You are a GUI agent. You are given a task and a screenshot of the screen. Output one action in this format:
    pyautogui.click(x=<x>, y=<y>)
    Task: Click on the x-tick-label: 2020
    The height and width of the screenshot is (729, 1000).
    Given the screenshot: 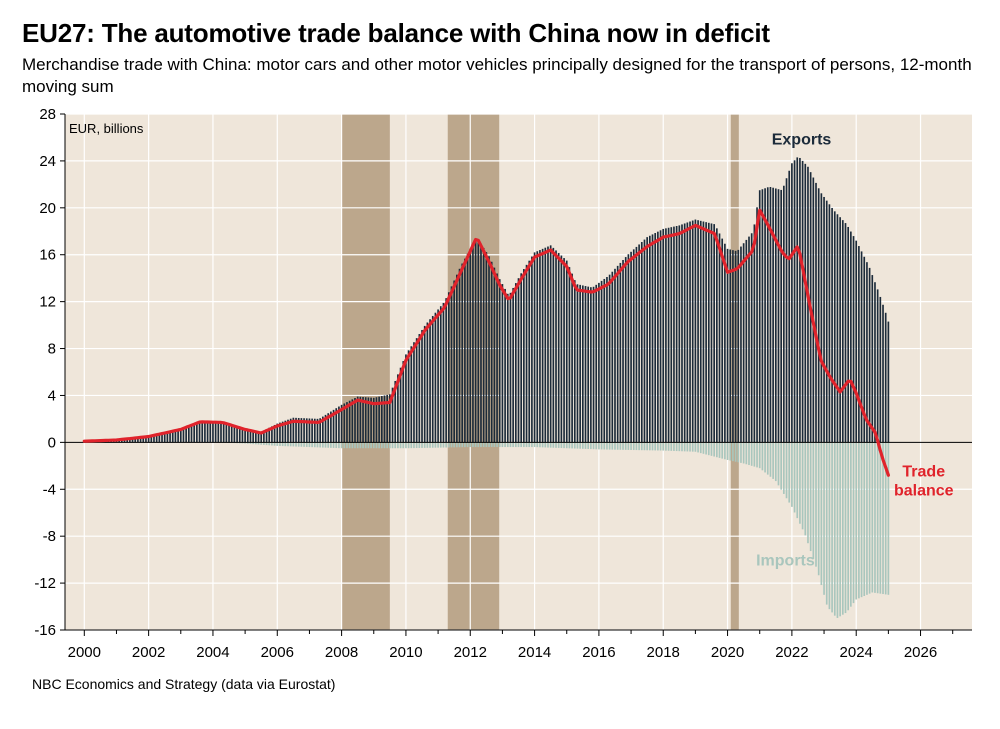 What is the action you would take?
    pyautogui.click(x=727, y=652)
    